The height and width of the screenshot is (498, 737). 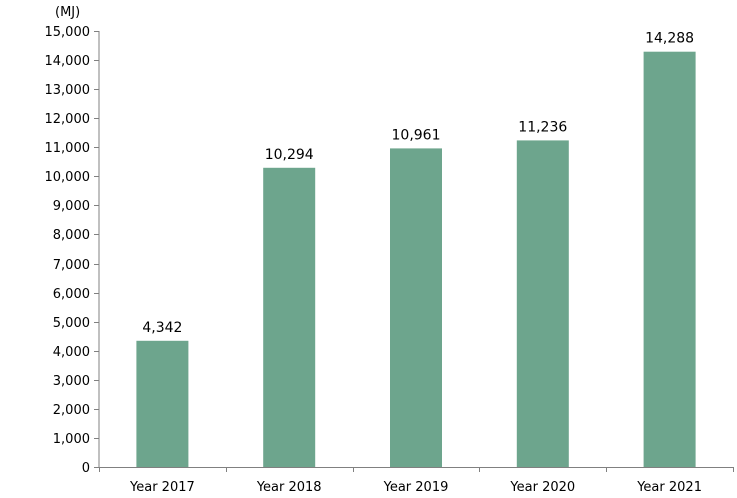 I want to click on y-tick-label: 15,000, so click(x=68, y=32).